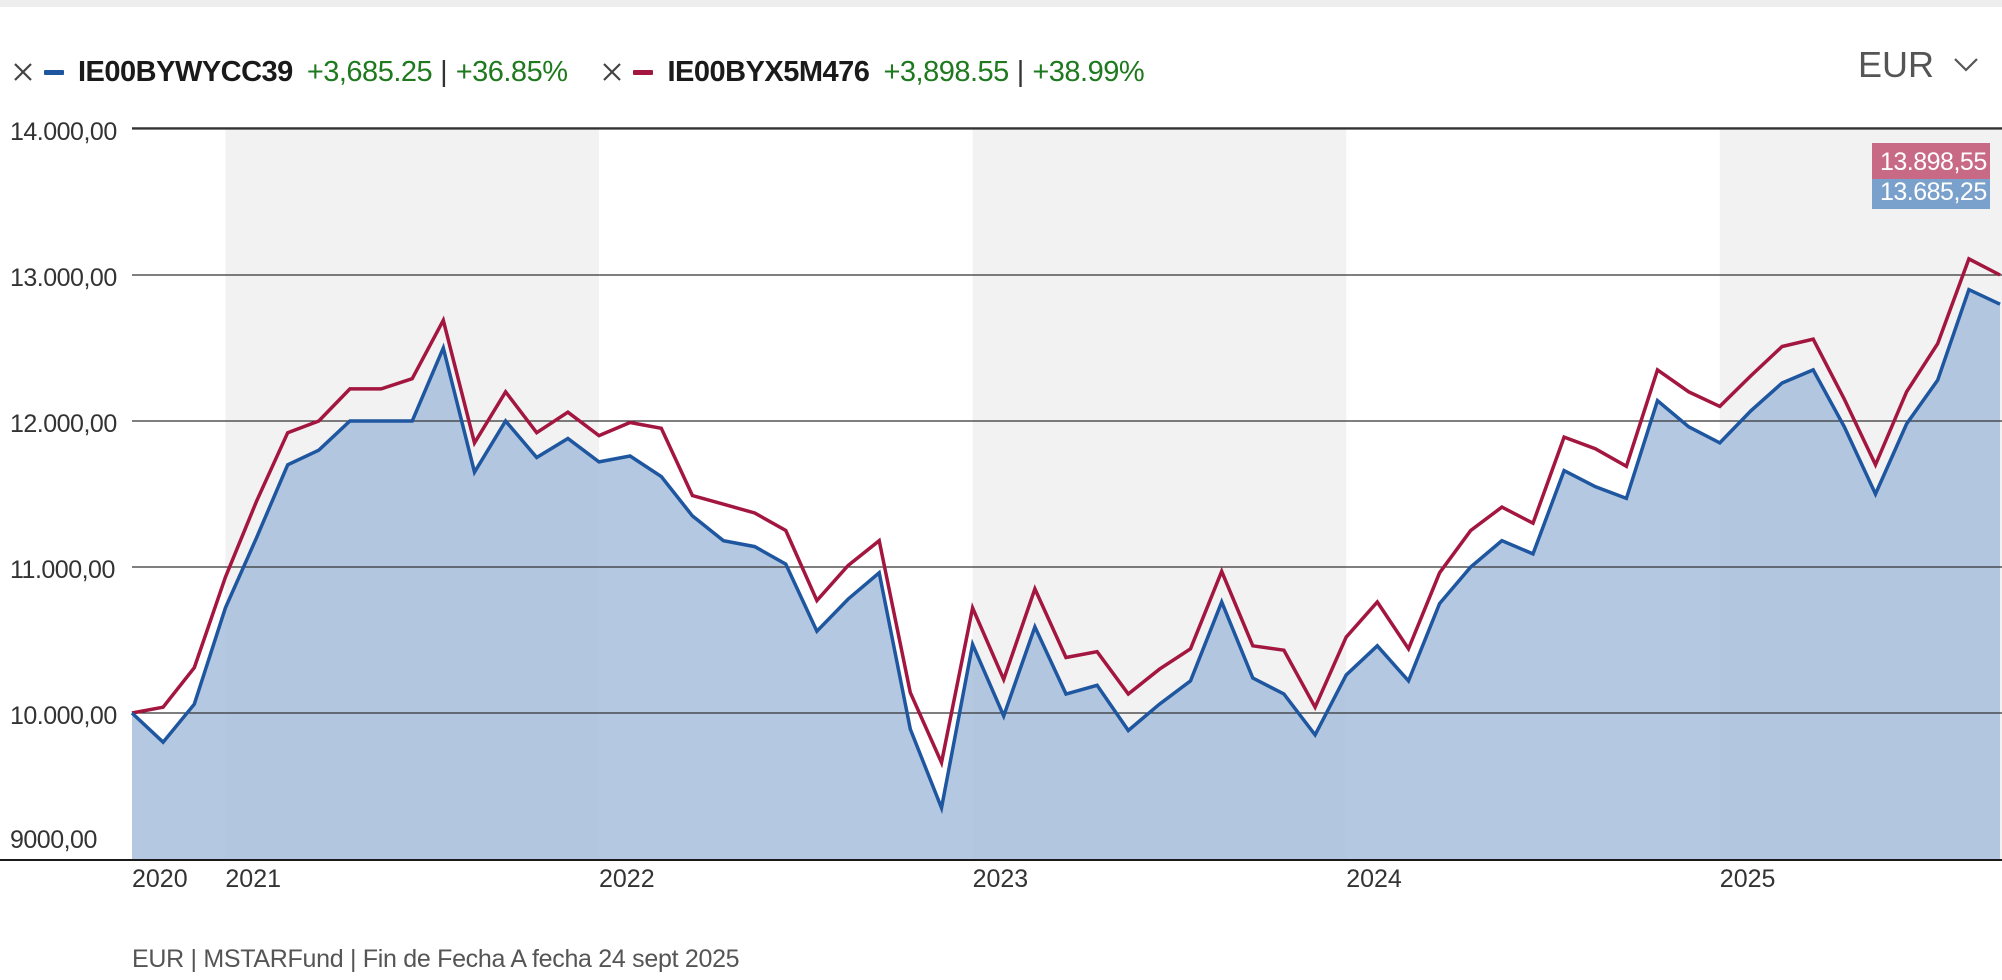  I want to click on currency-select: EUR, so click(1919, 65).